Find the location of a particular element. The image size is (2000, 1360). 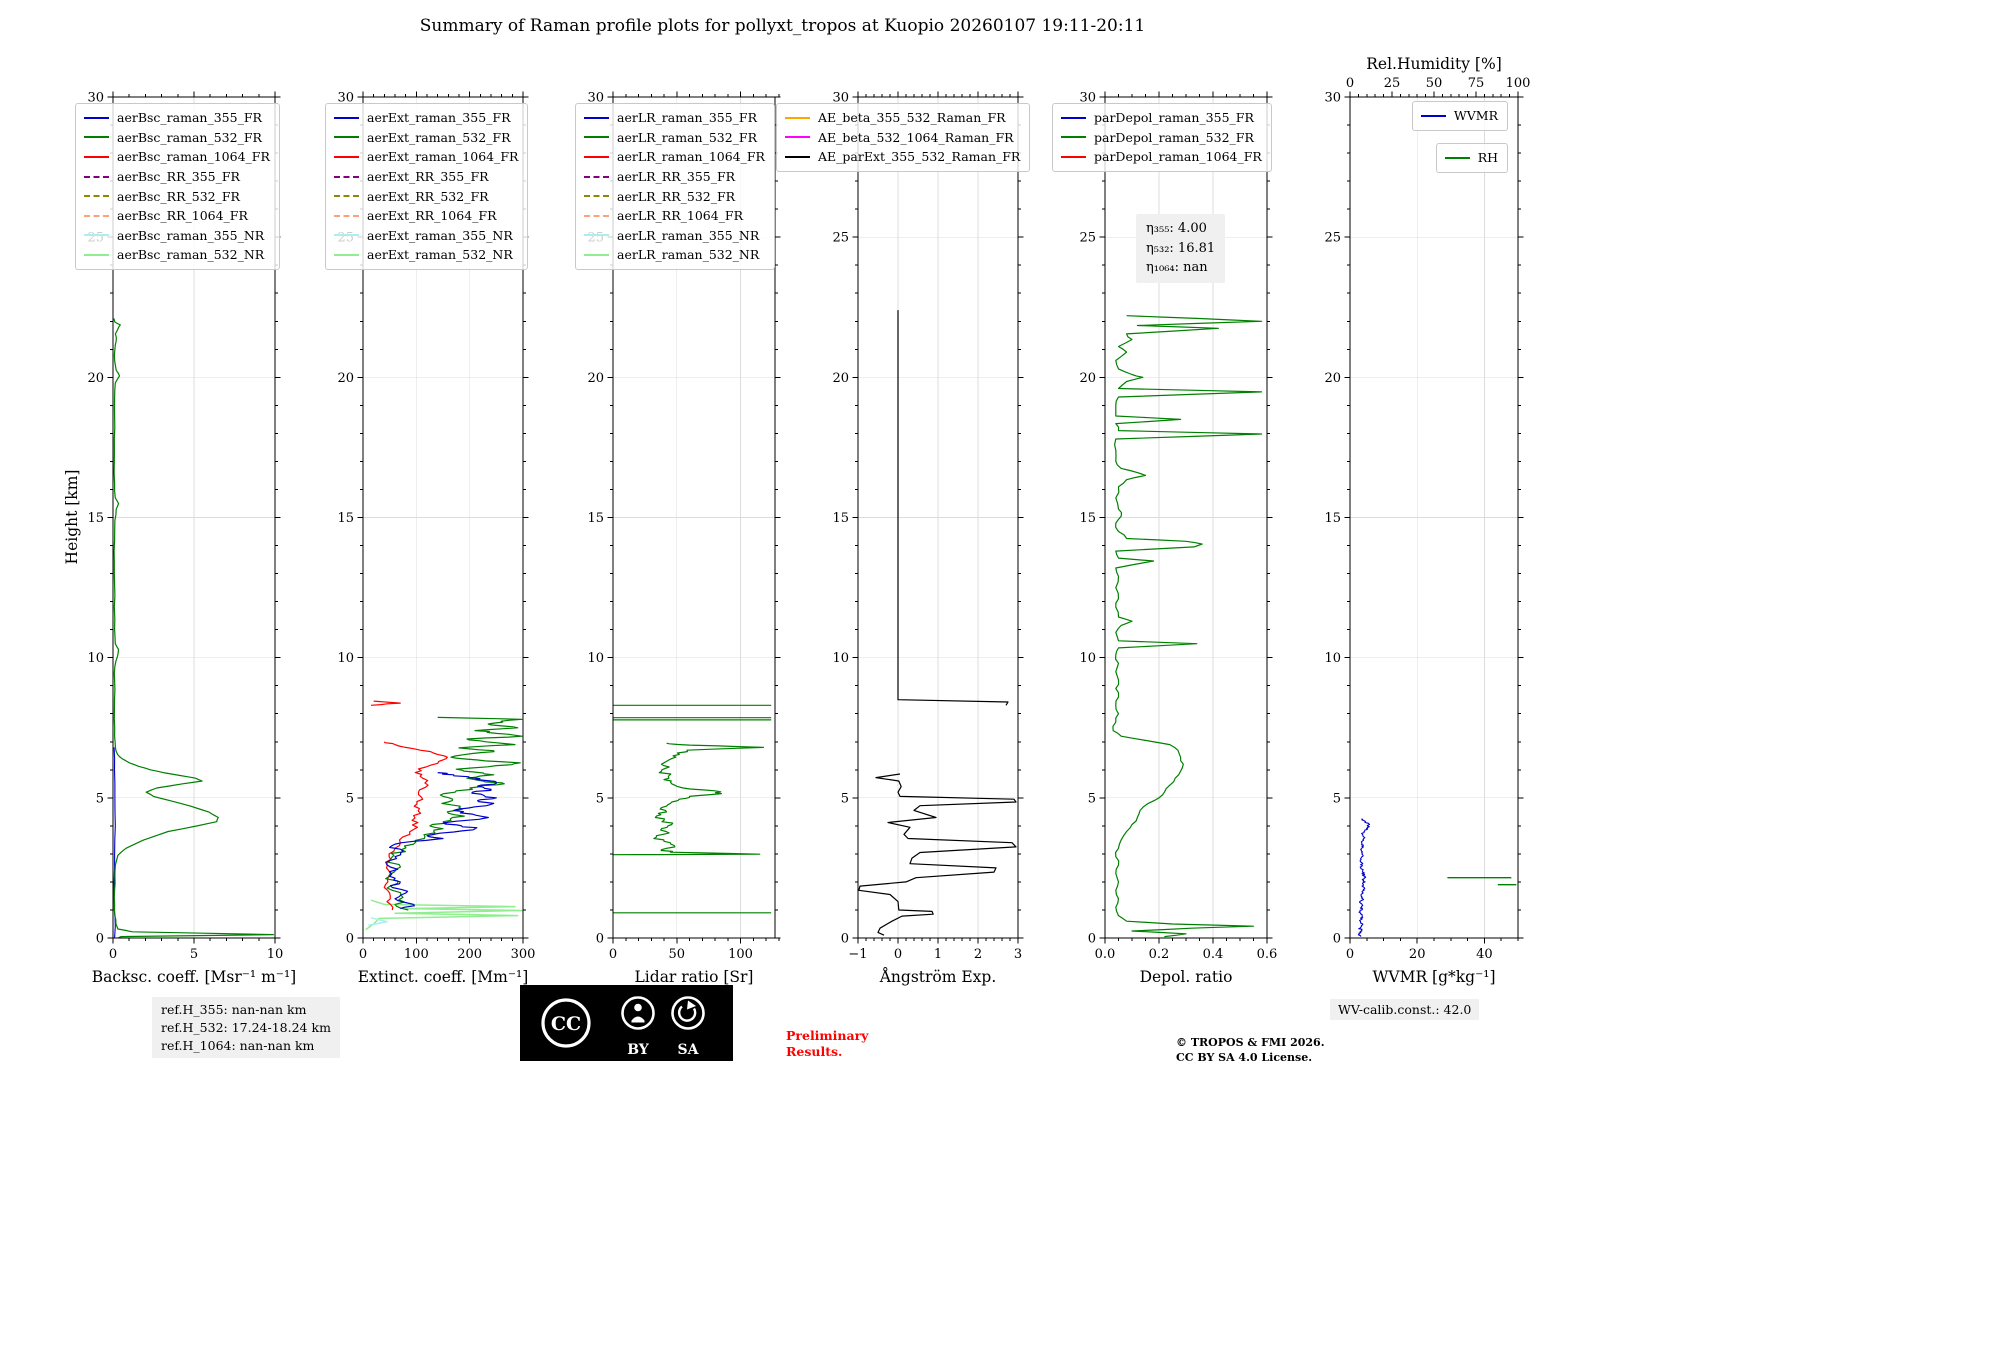

legend-entry-aerExt_RR_532_FR: aerExt_RR_532_FR is located at coordinates (426, 196).